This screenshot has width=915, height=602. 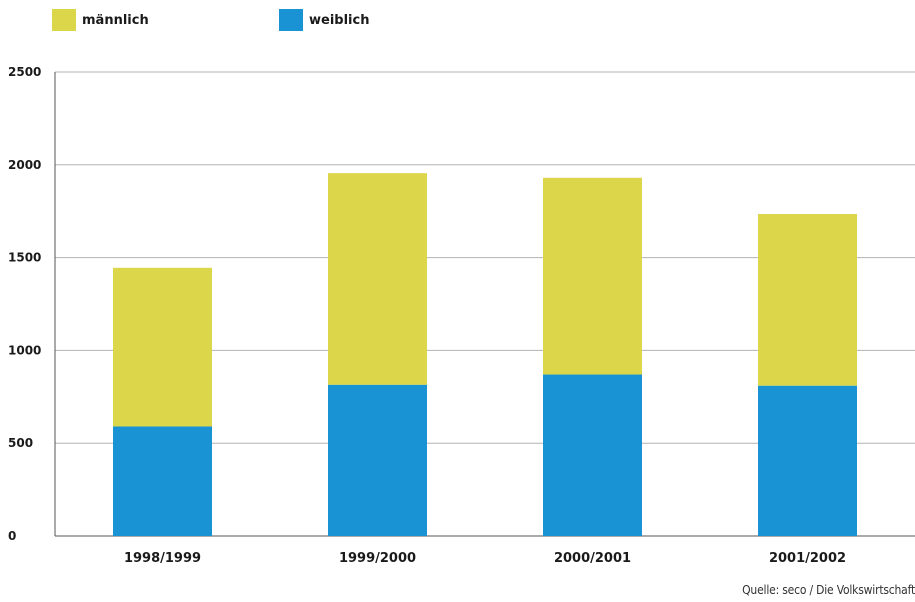 What do you see at coordinates (377, 460) in the screenshot?
I see `bar-1999-2000-weiblich` at bounding box center [377, 460].